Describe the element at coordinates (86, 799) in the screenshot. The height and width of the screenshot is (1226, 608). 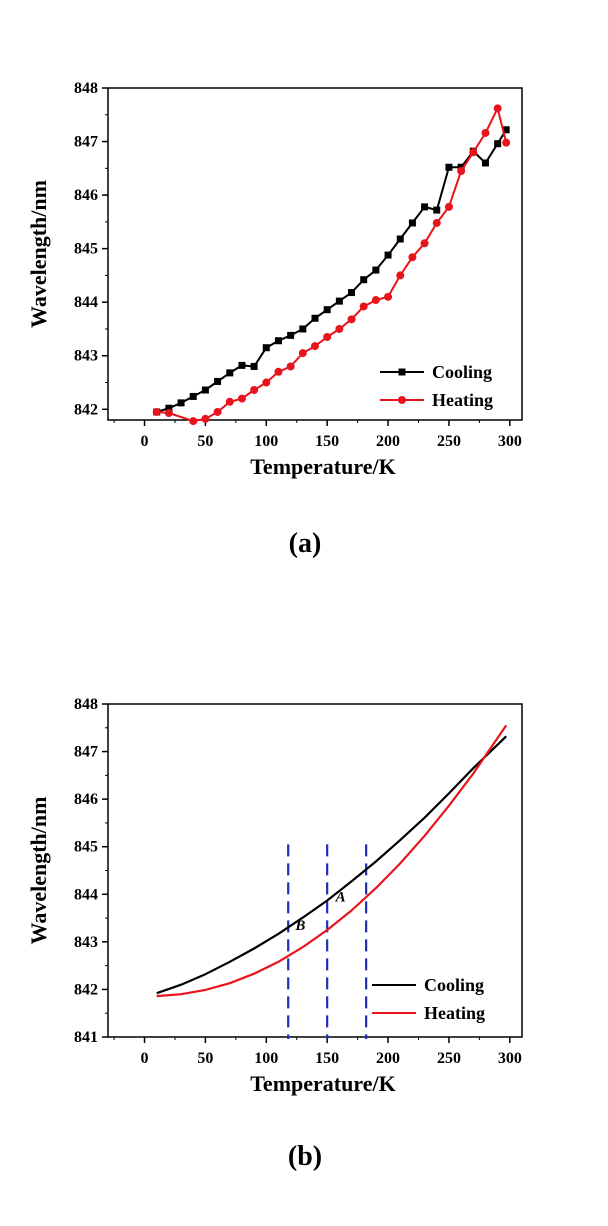
I see `y-tick-label: 846` at that location.